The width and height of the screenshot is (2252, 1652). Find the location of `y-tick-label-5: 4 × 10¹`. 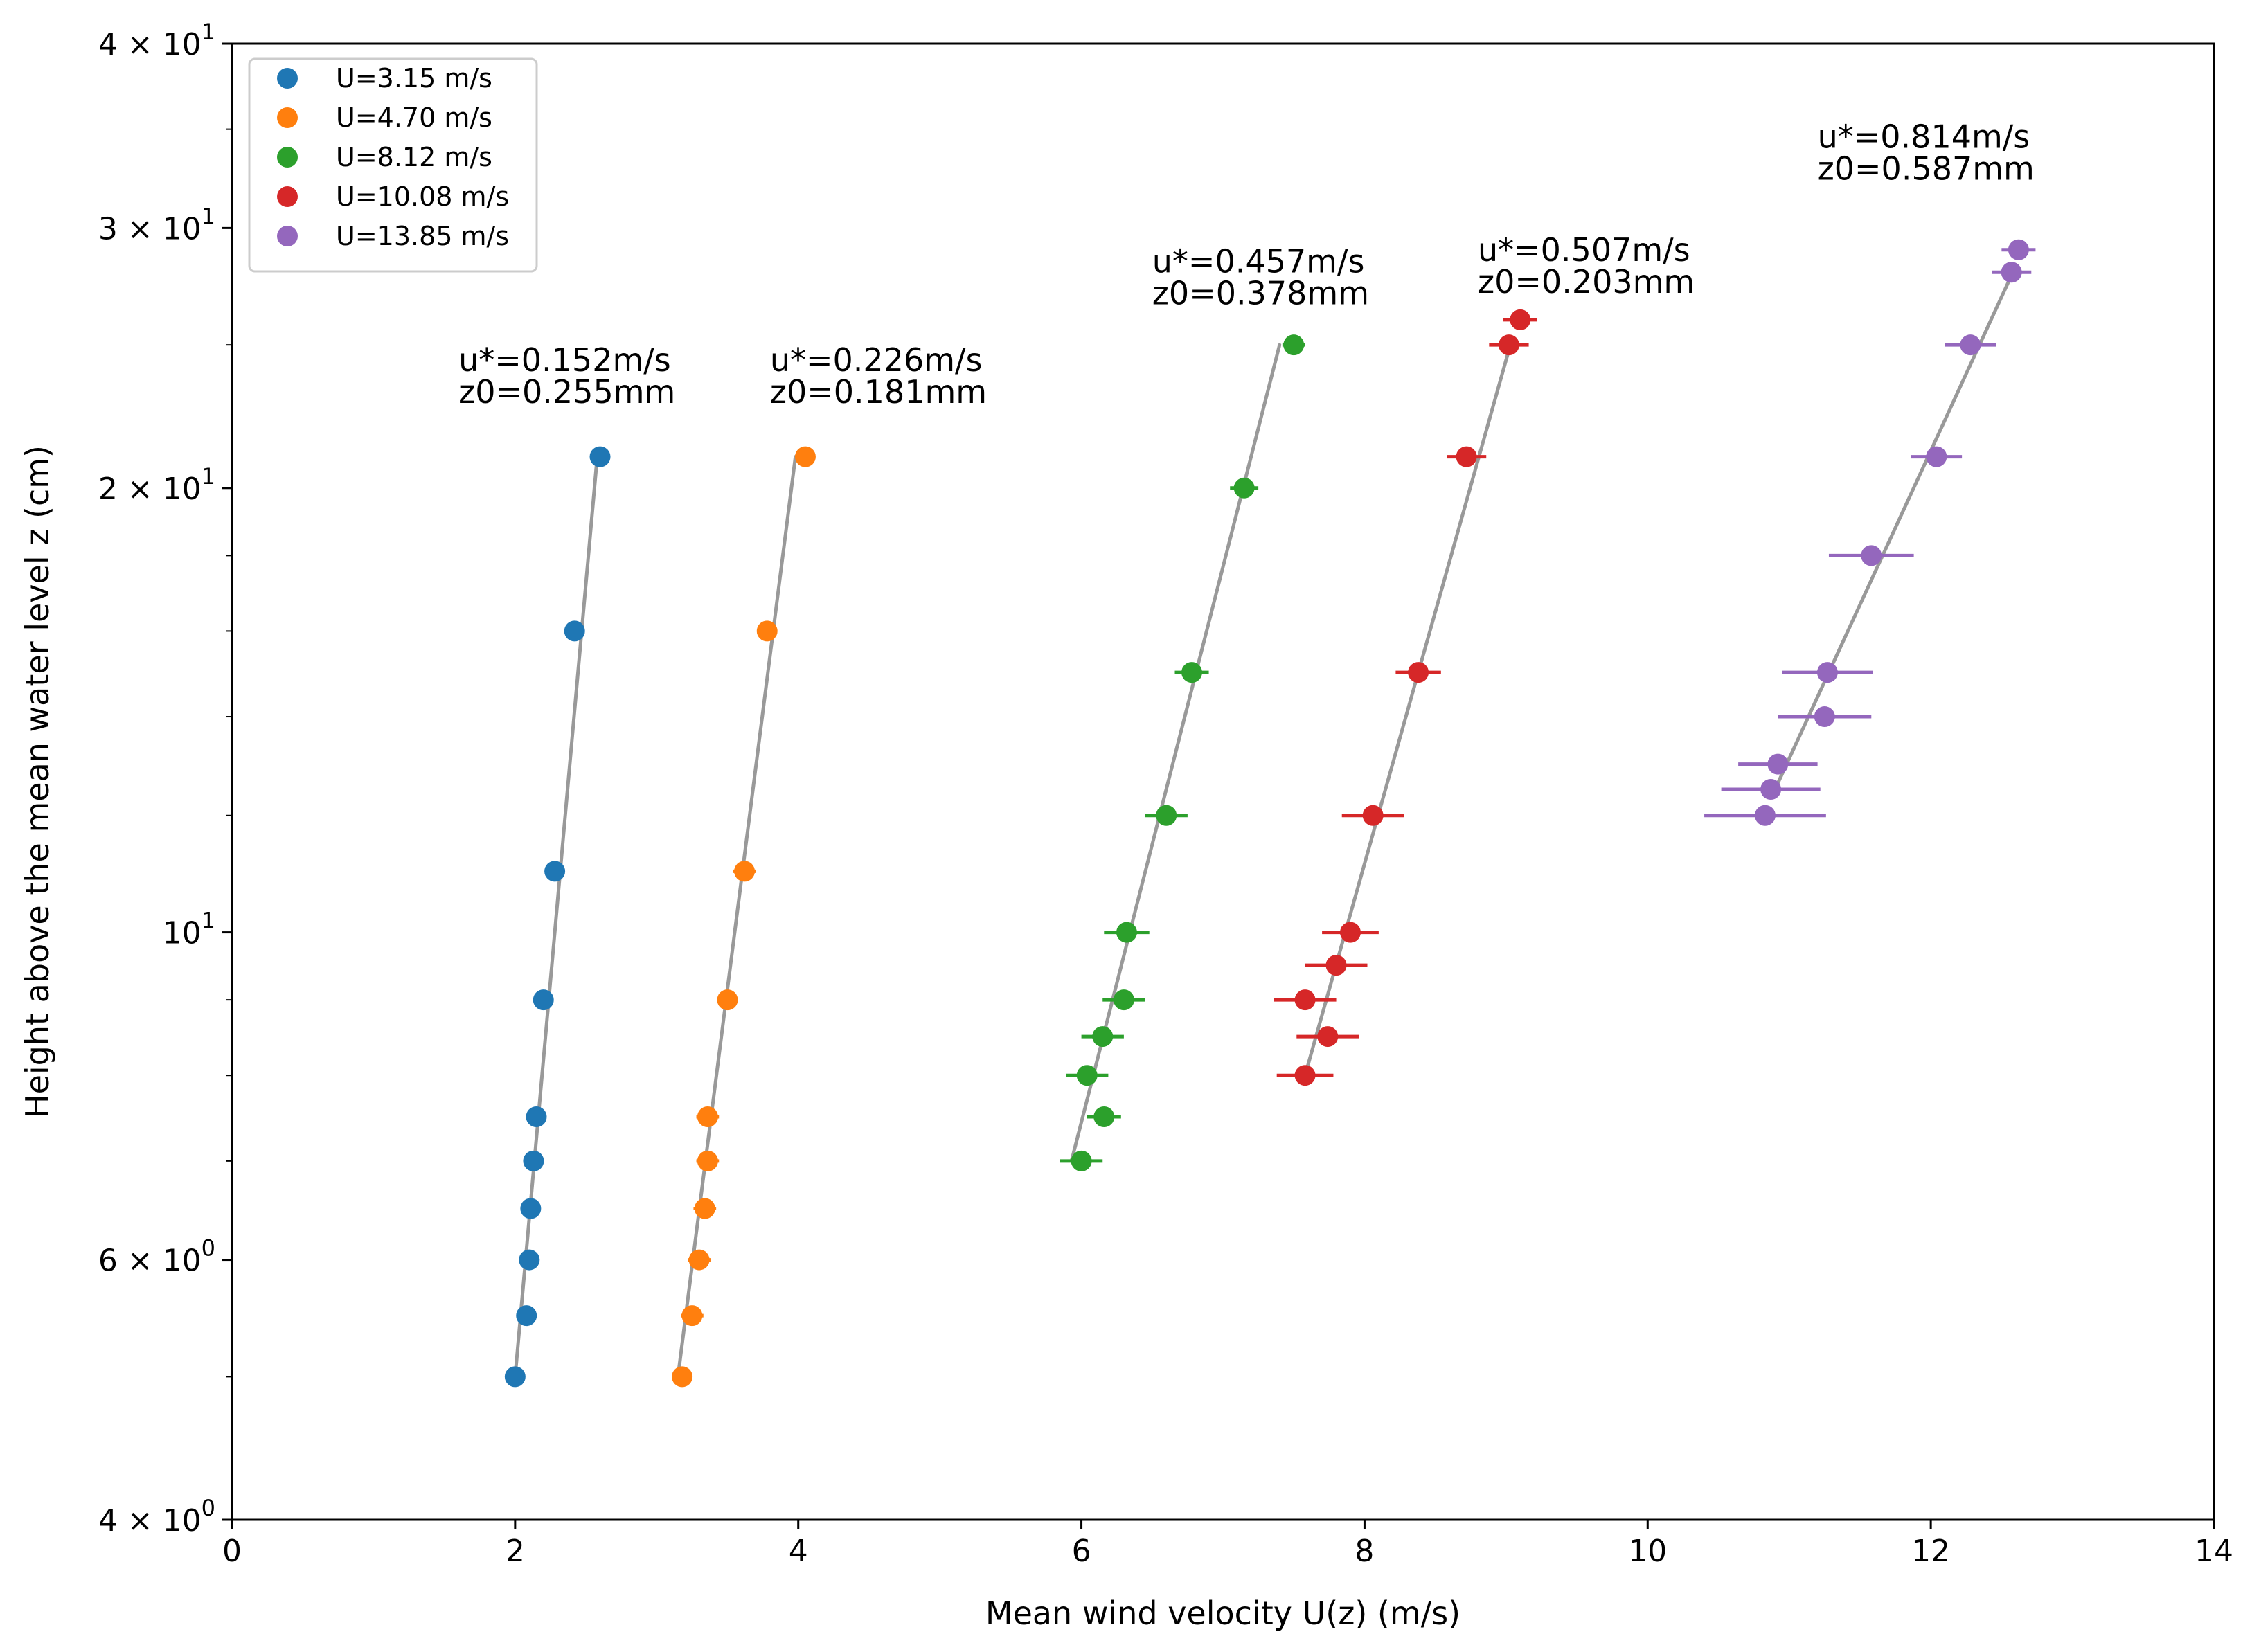

y-tick-label-5: 4 × 10¹ is located at coordinates (156, 41).